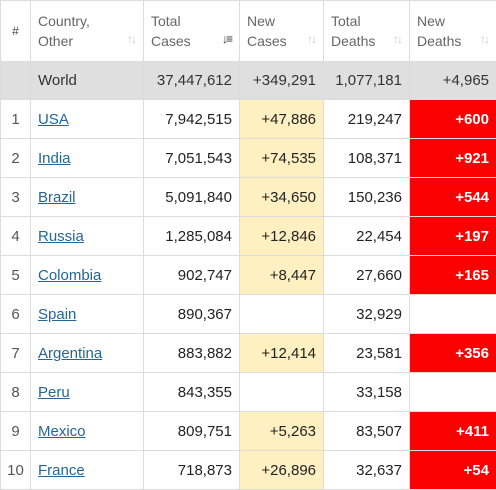 Image resolution: width=496 pixels, height=490 pixels. Describe the element at coordinates (87, 81) in the screenshot. I see `world-country-cell: World` at that location.